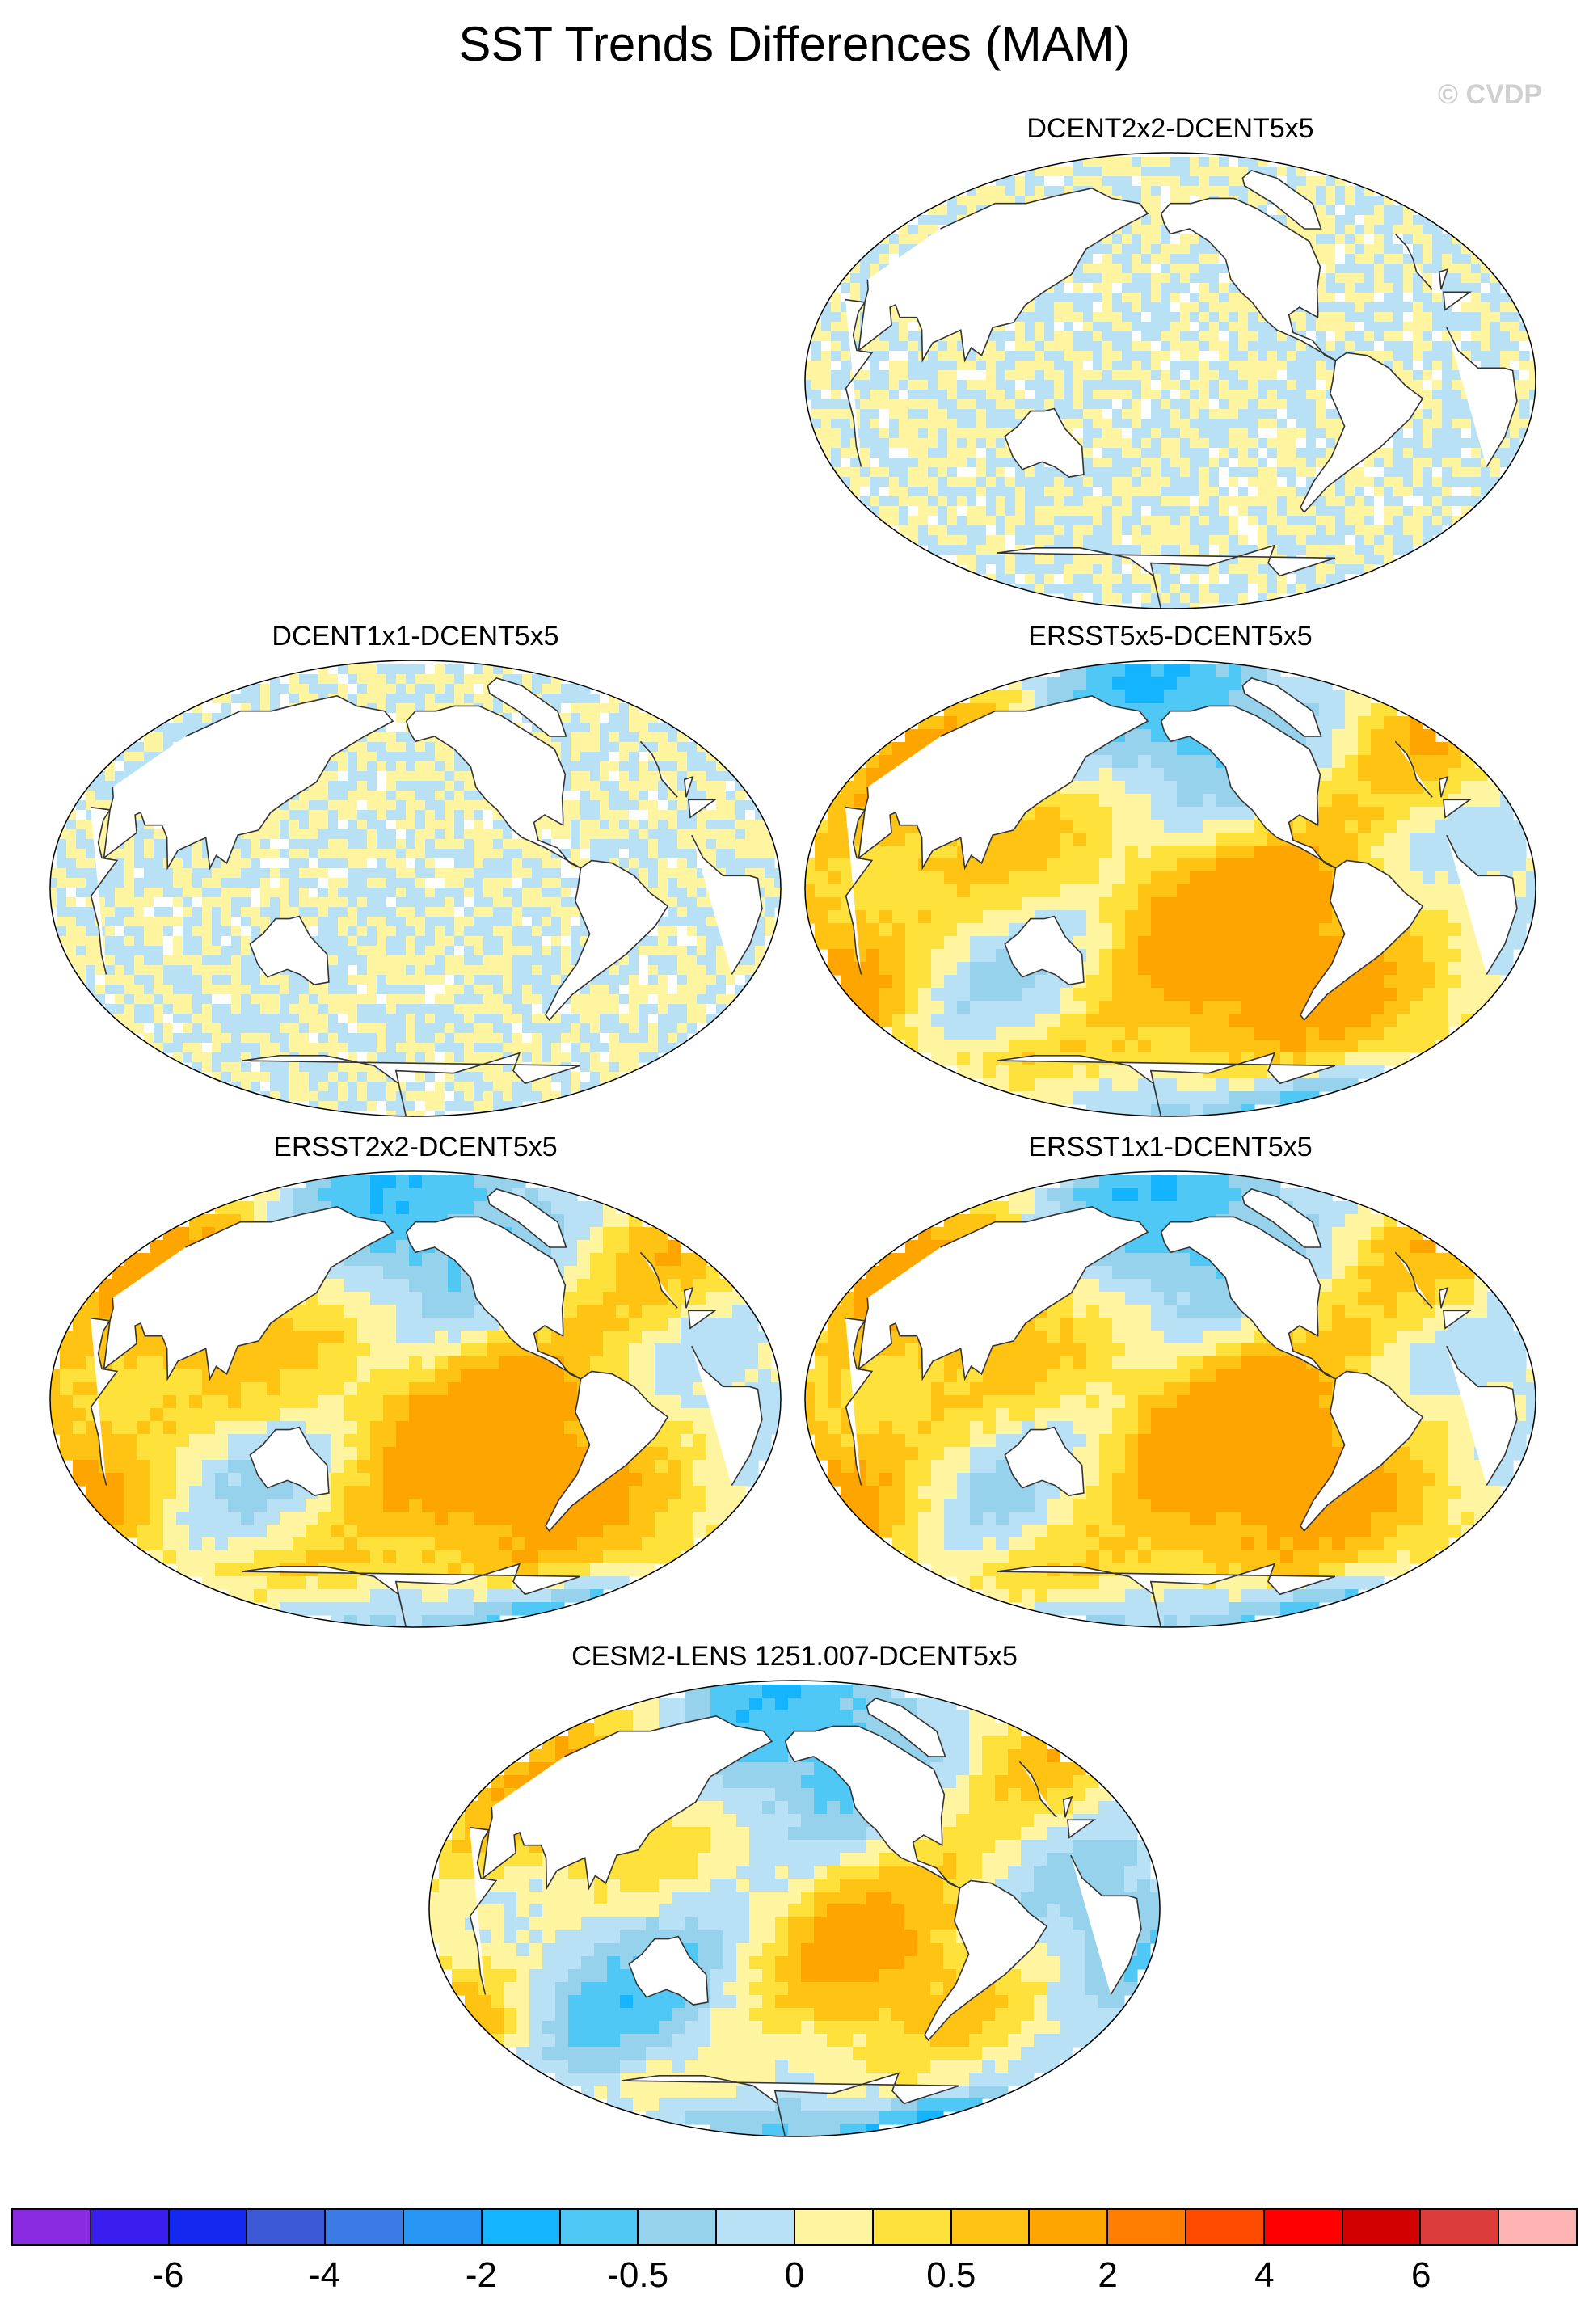 The image size is (1589, 2324). I want to click on panel-title: ERSST2x2-DCENT5x5, so click(415, 1147).